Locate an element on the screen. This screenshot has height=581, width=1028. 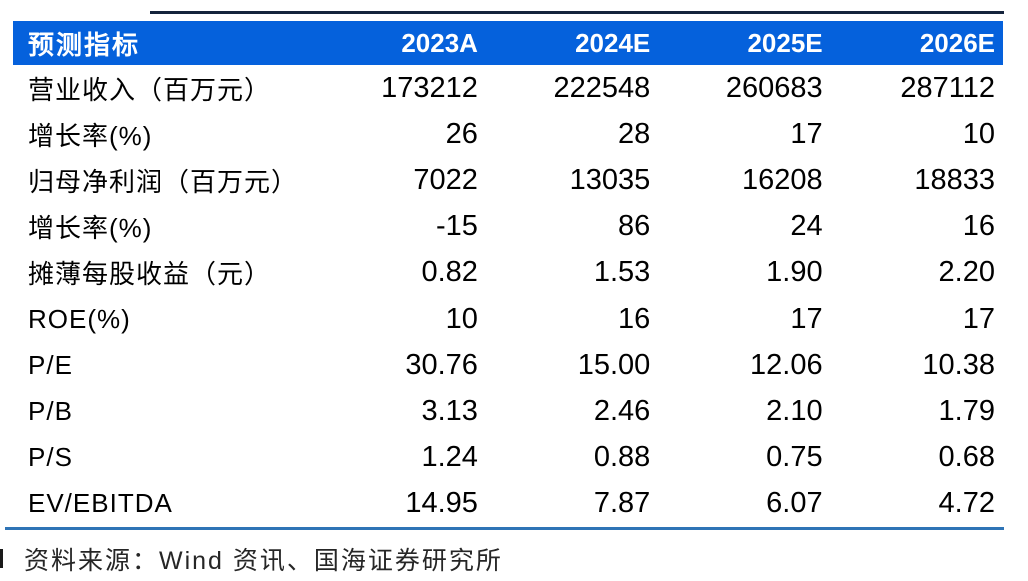
source-note: 资料来源：Wind 资讯、国海证券研究所 is located at coordinates (263, 561).